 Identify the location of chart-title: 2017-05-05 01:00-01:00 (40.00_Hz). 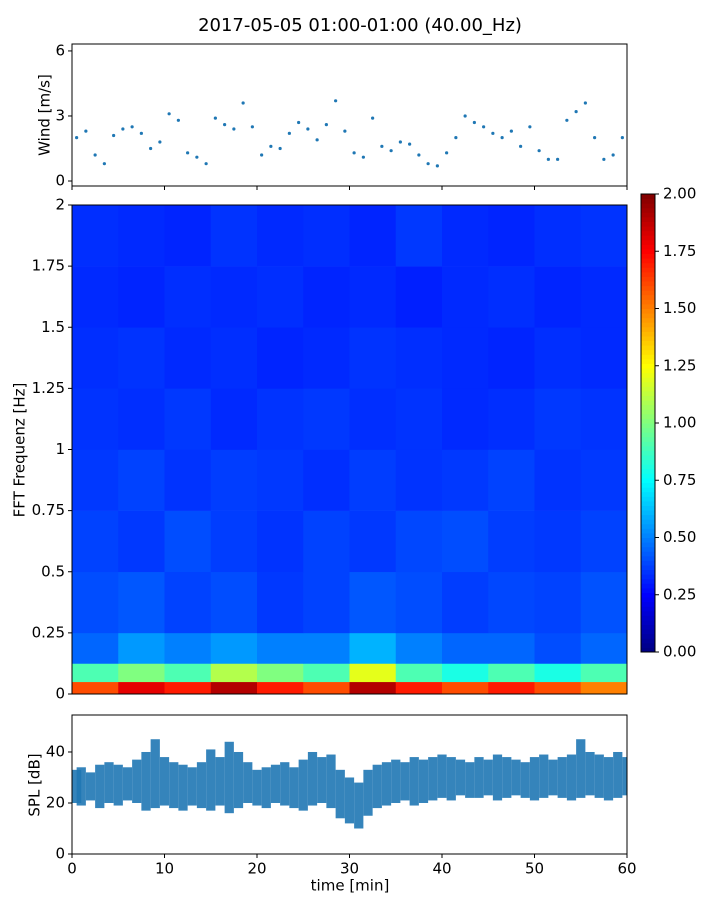
(360, 25).